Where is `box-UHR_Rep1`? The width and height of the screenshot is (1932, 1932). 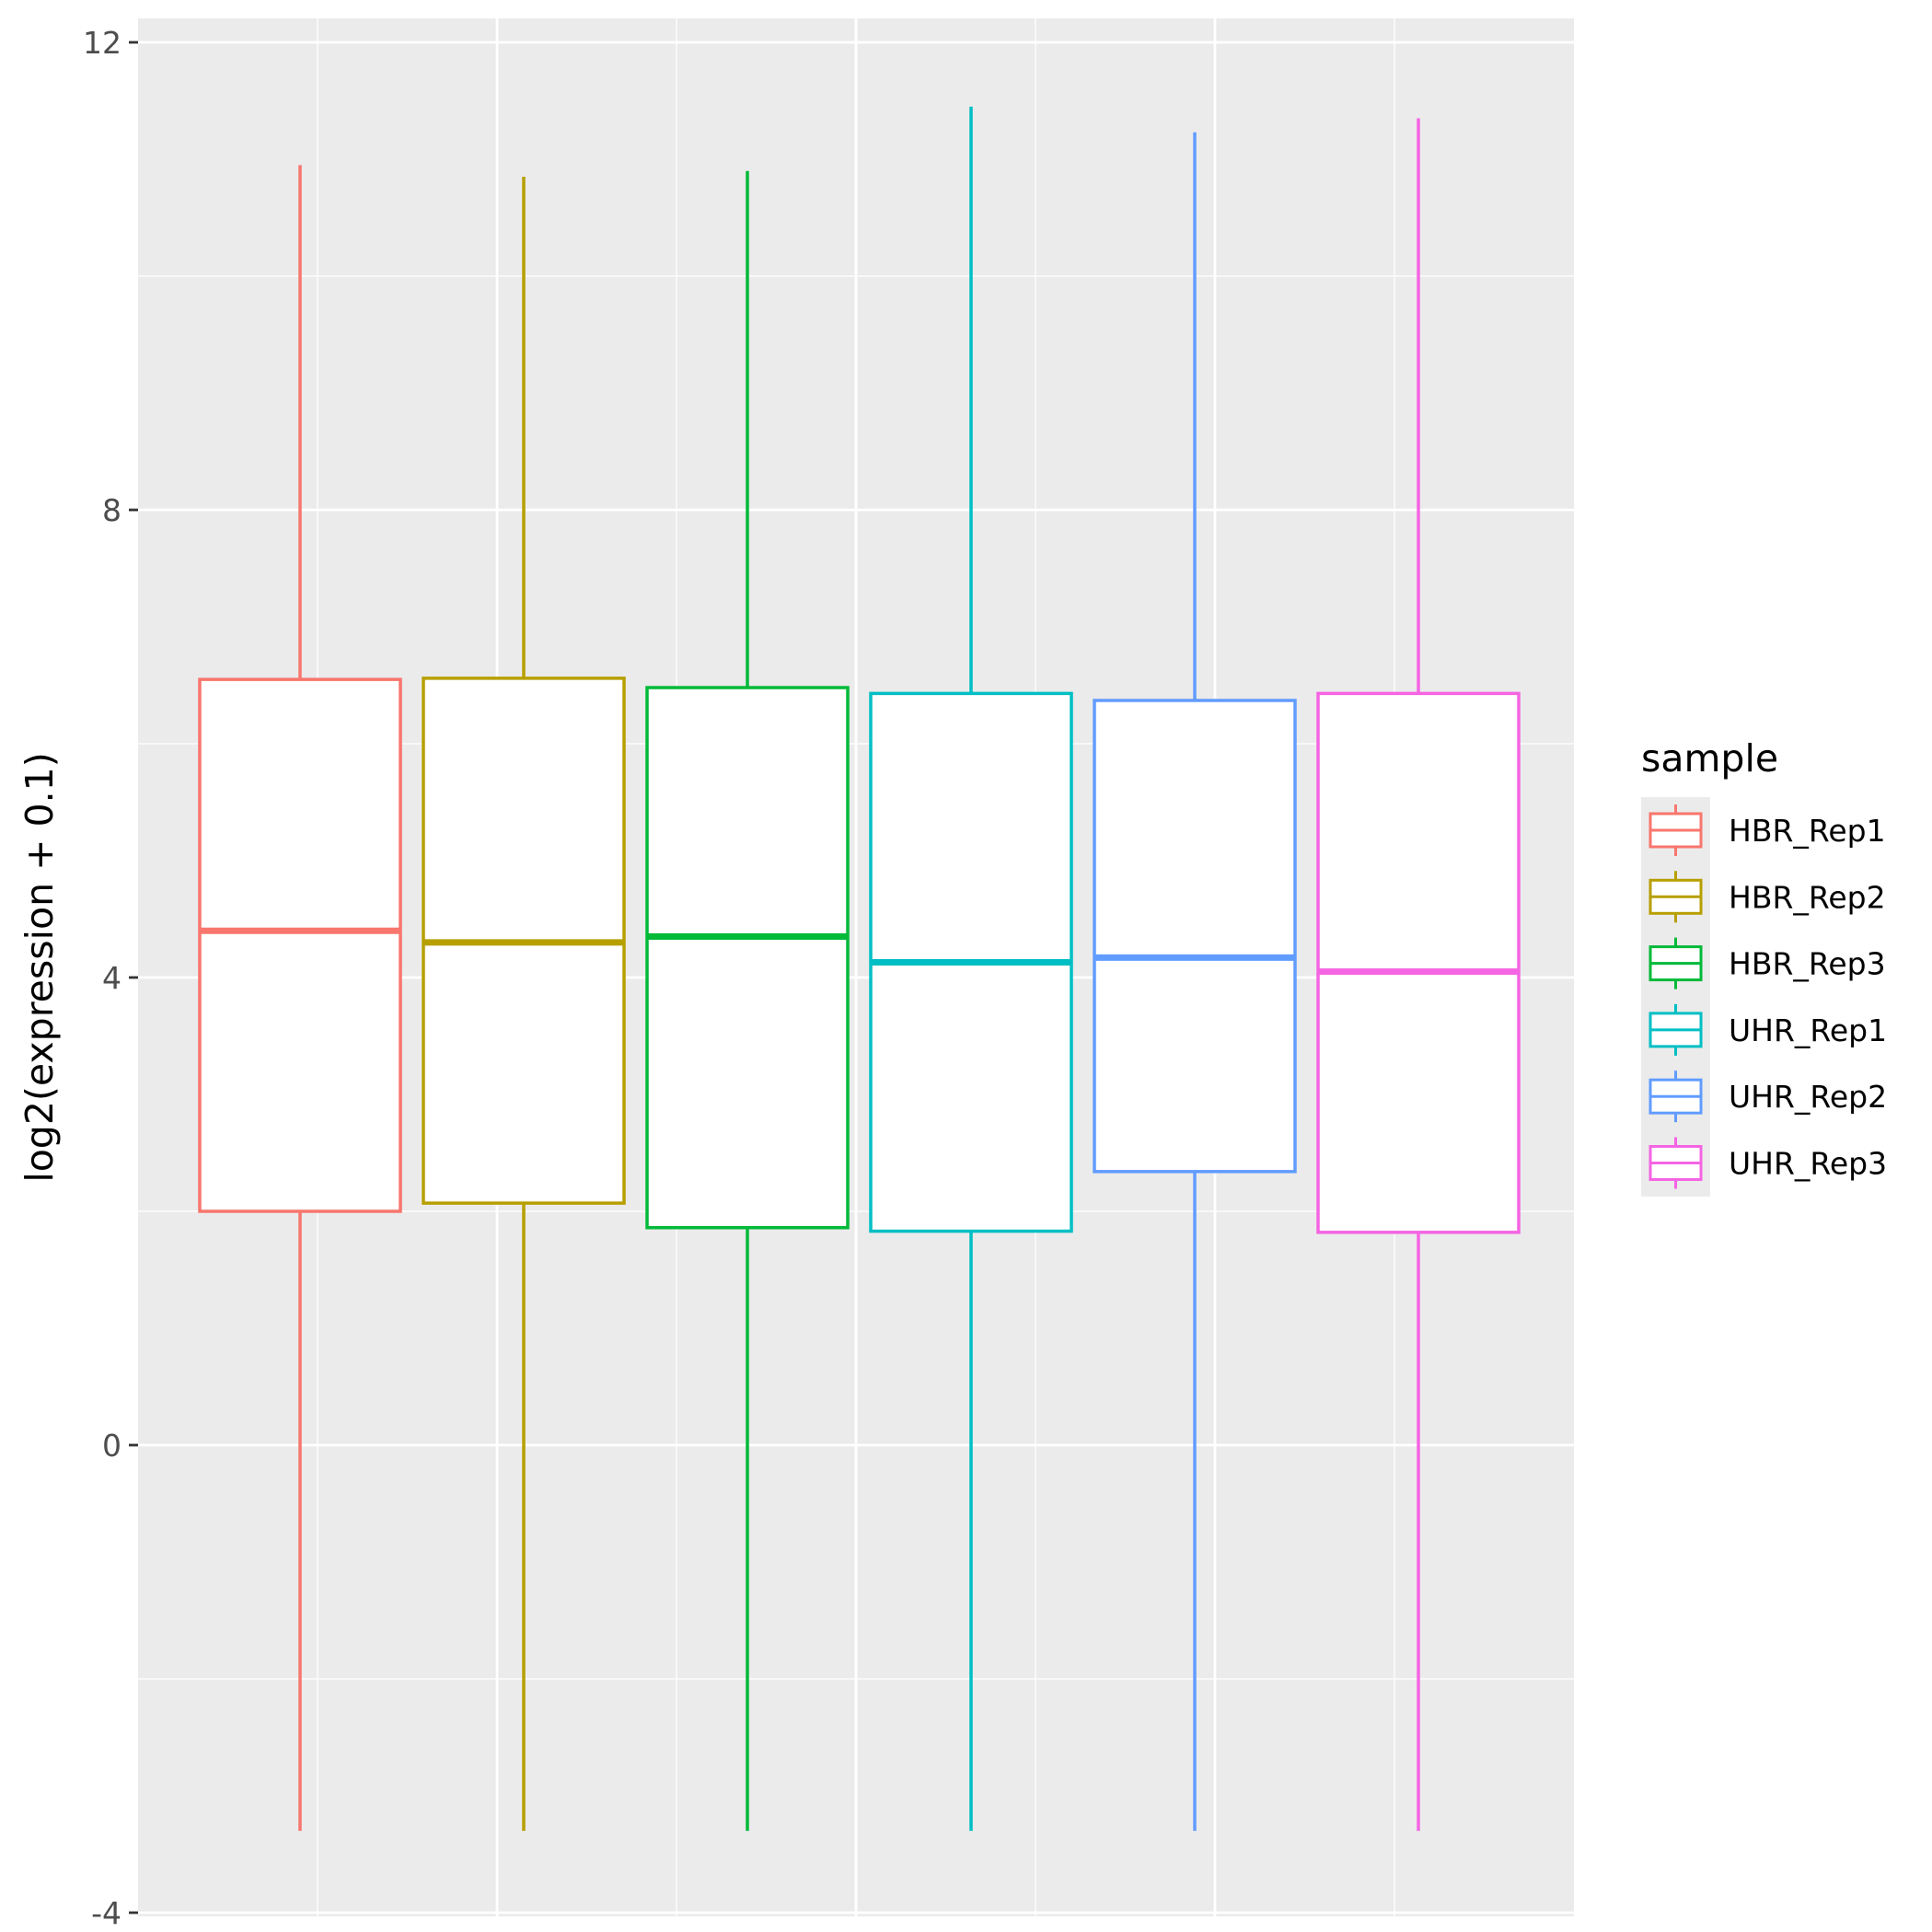
box-UHR_Rep1 is located at coordinates (971, 969).